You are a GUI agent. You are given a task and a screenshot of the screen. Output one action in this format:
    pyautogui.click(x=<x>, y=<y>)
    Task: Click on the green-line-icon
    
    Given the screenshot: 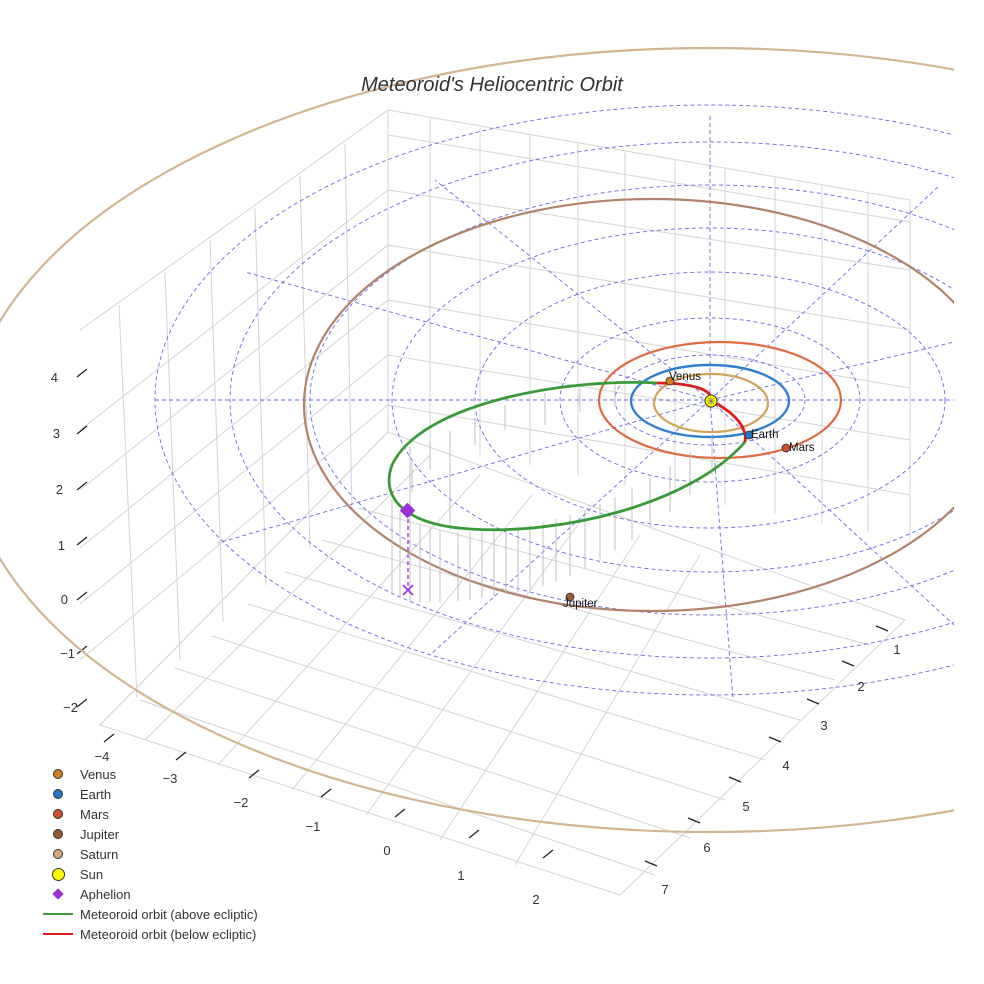 What is the action you would take?
    pyautogui.click(x=58, y=914)
    